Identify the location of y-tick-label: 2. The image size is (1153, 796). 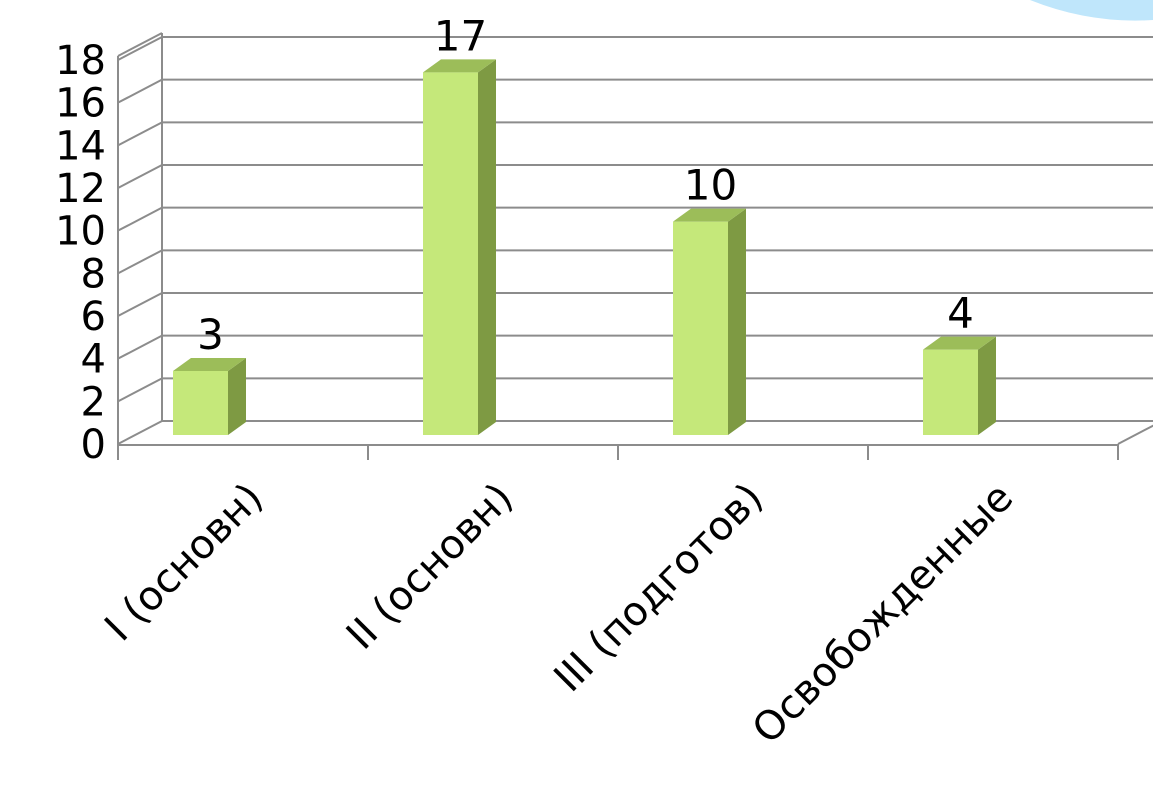
(93, 402).